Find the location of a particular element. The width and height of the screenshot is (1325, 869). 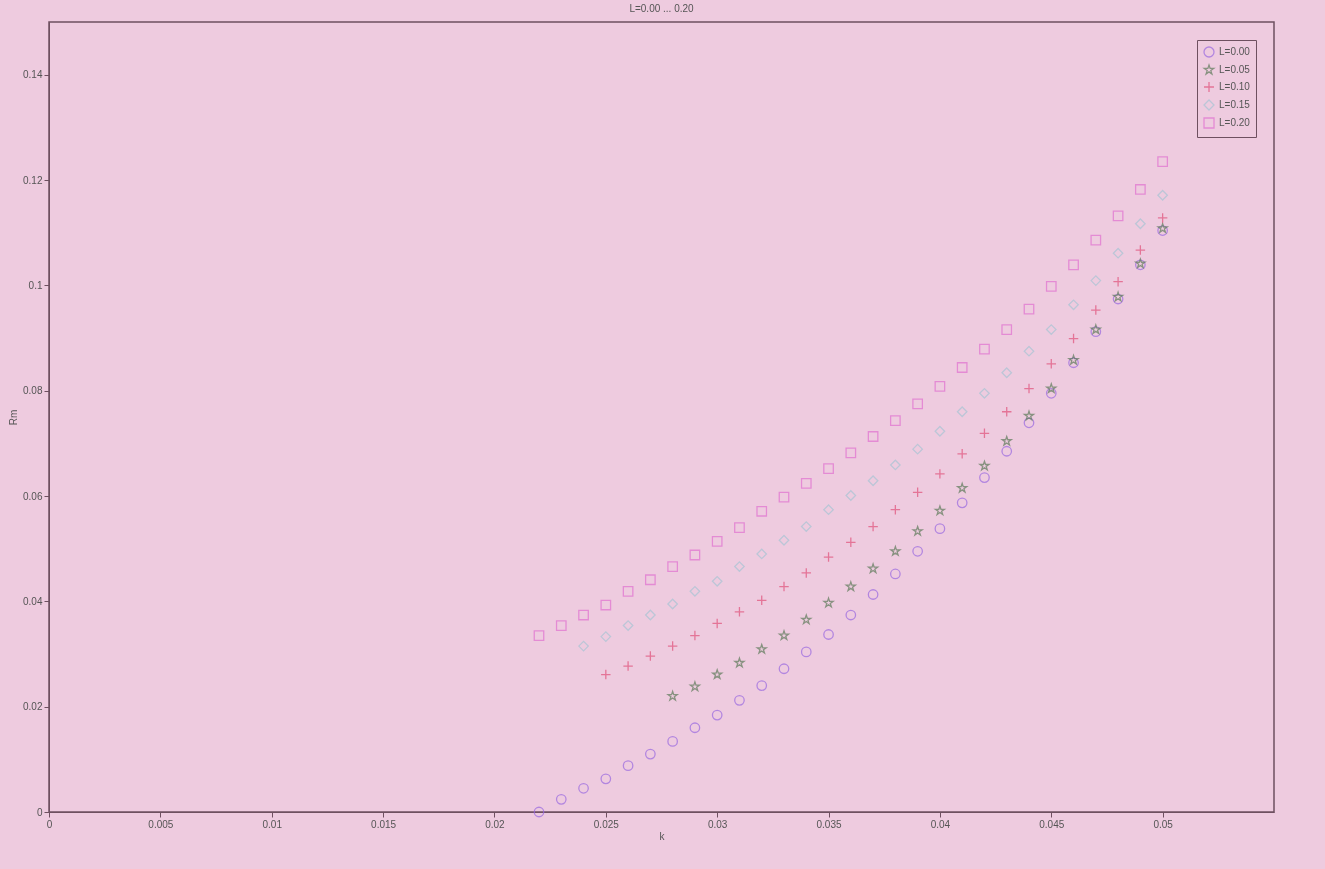

y-tick-label: 0 is located at coordinates (39, 812).